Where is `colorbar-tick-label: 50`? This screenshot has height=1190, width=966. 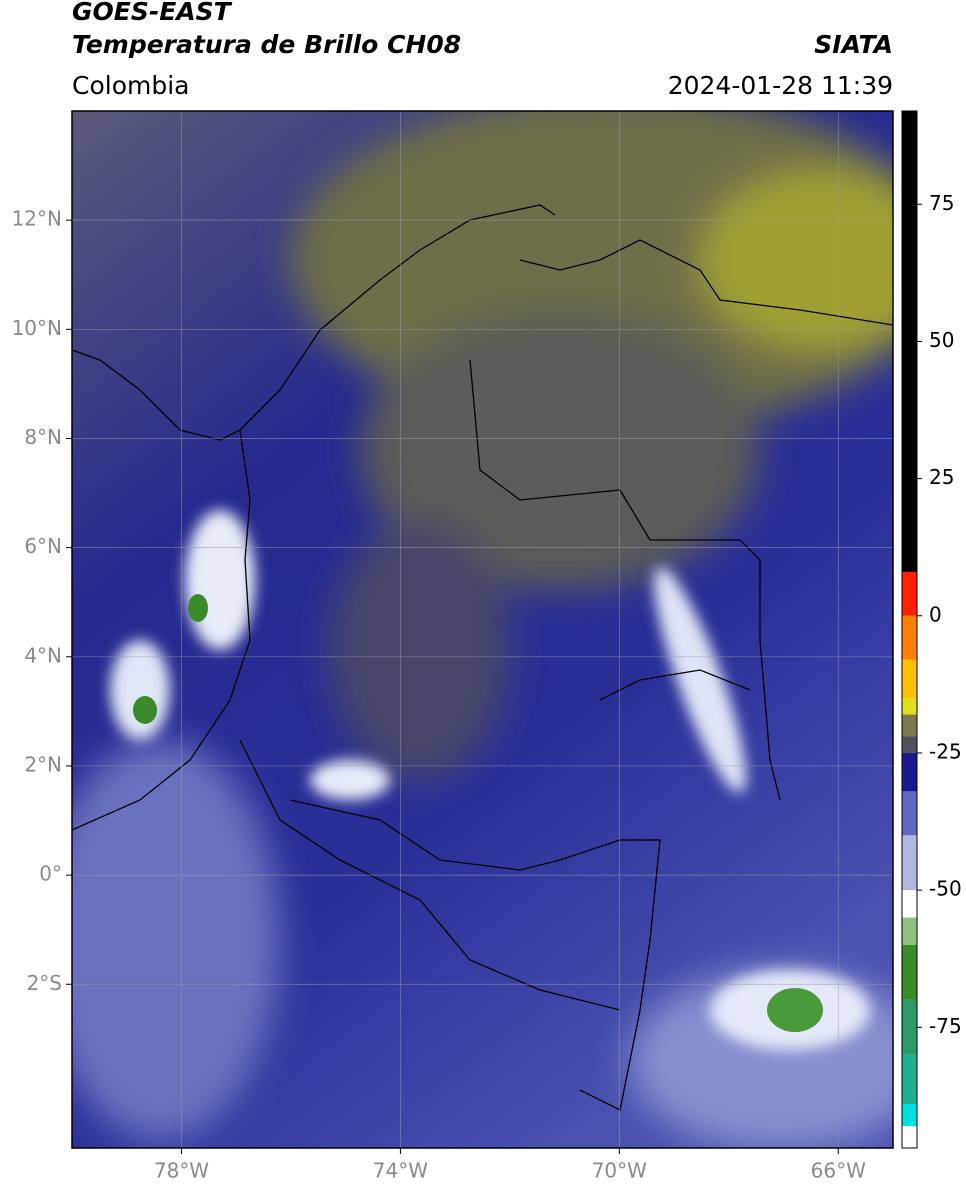 colorbar-tick-label: 50 is located at coordinates (941, 340).